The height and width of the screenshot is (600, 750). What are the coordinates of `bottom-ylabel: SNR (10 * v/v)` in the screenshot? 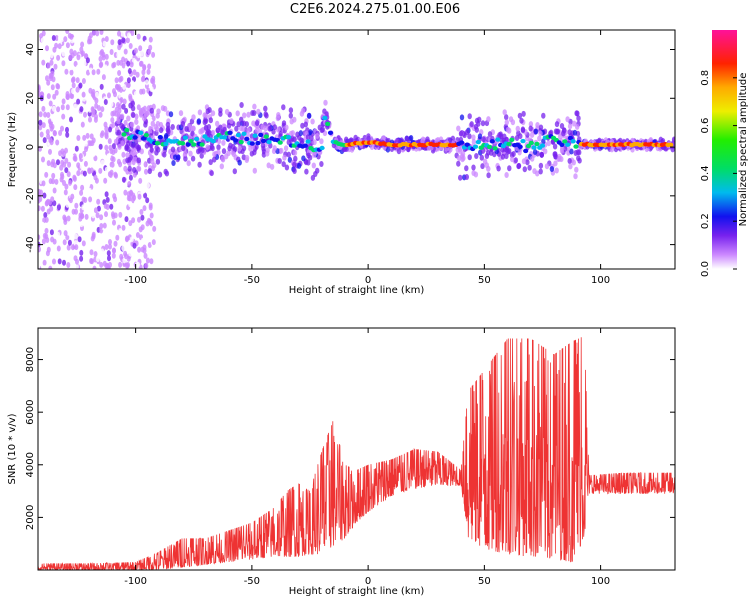 It's located at (12, 448).